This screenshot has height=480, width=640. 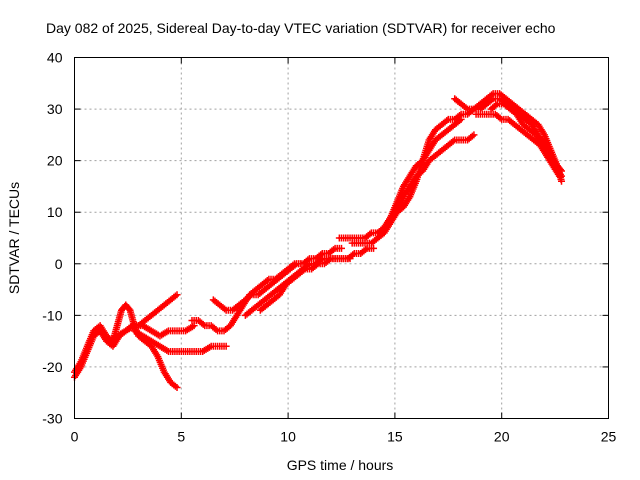 What do you see at coordinates (14, 238) in the screenshot?
I see `y-axis-label: SDTVAR / TECUs` at bounding box center [14, 238].